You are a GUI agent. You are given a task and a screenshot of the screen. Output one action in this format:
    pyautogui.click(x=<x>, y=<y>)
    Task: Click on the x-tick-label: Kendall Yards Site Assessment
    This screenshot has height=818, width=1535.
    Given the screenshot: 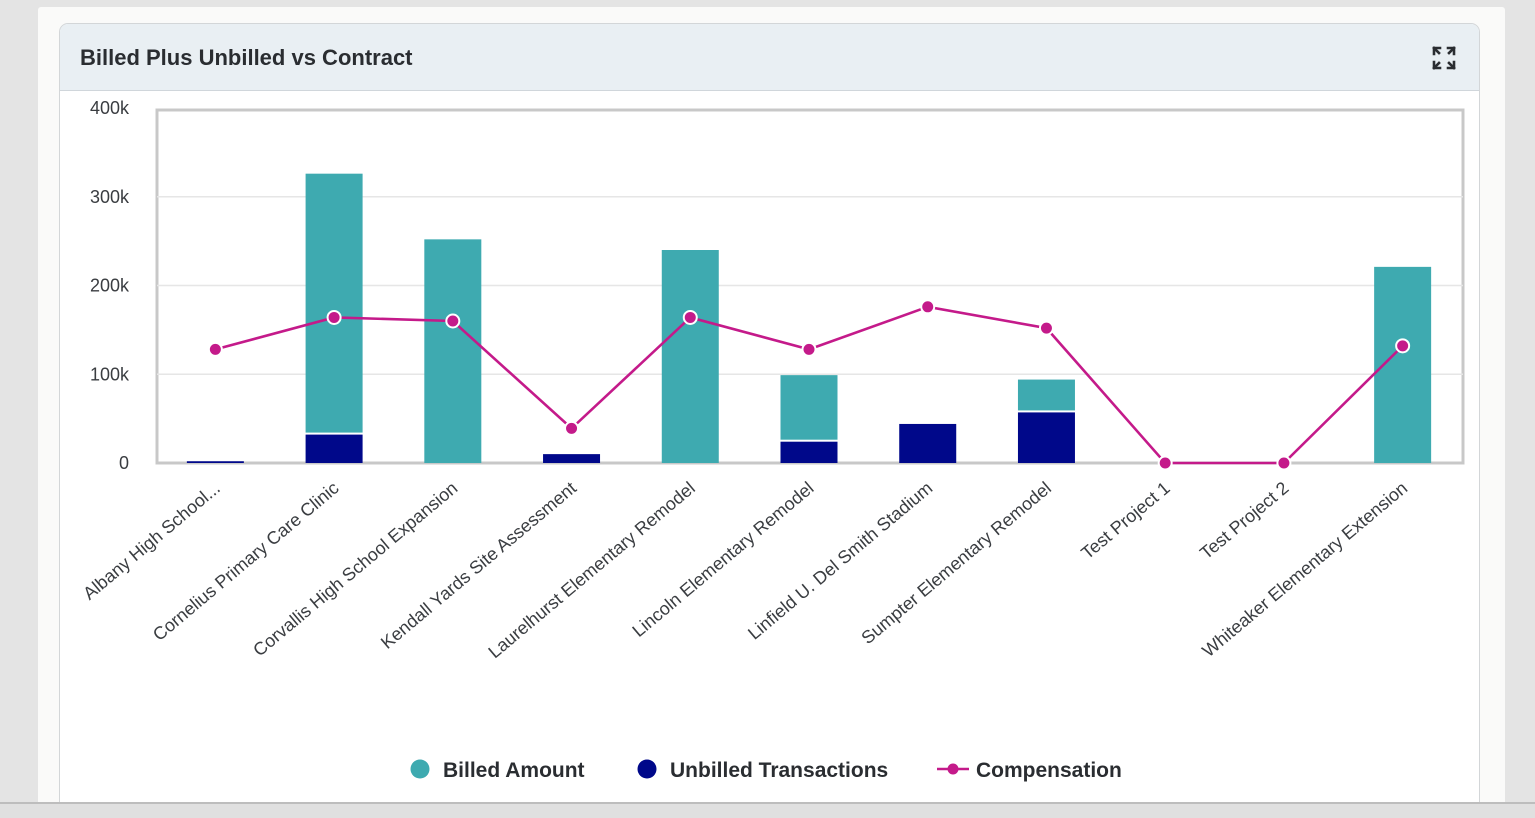 What is the action you would take?
    pyautogui.click(x=478, y=565)
    